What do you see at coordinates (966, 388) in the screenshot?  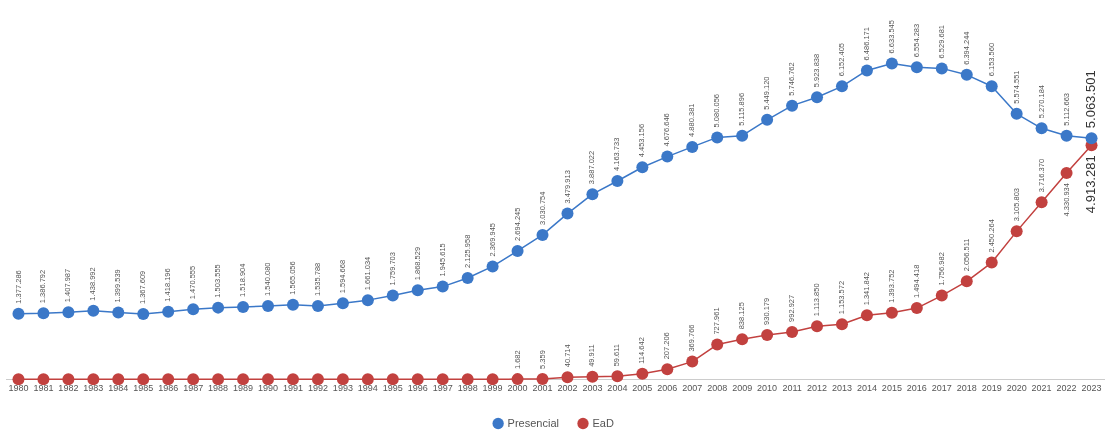 I see `x-tick-label: 2018` at bounding box center [966, 388].